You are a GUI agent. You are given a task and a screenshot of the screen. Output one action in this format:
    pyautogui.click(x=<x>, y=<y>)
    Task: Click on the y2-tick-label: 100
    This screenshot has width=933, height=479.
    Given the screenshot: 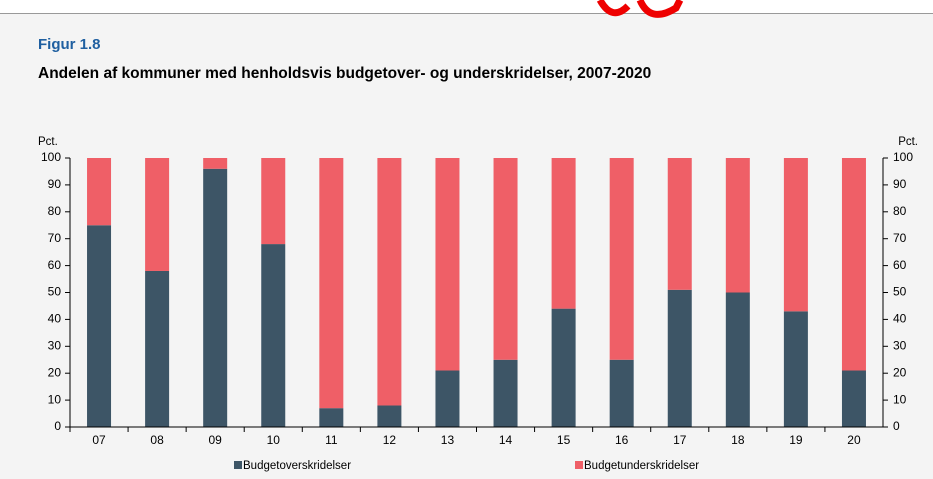 What is the action you would take?
    pyautogui.click(x=903, y=157)
    